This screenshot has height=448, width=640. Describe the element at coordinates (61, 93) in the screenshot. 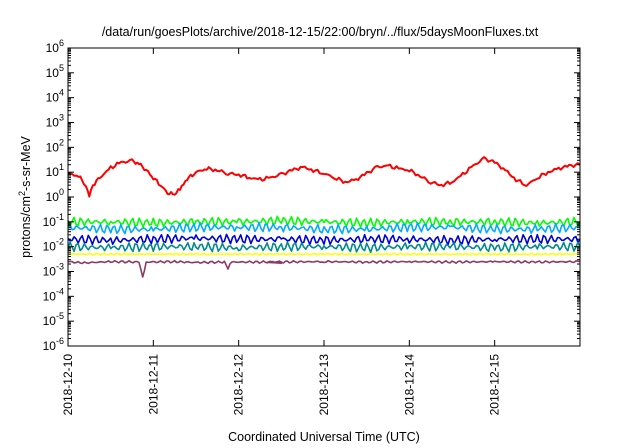

I see `y-tick-exp: 4` at that location.